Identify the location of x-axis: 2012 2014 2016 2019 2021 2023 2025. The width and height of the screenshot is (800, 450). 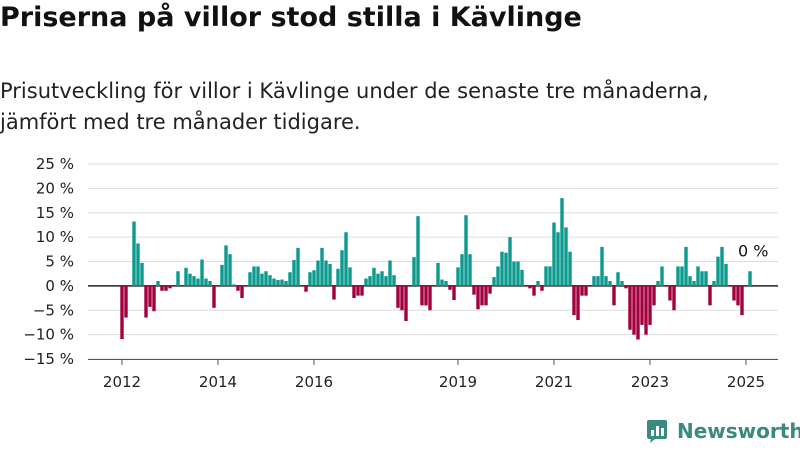
(433, 375).